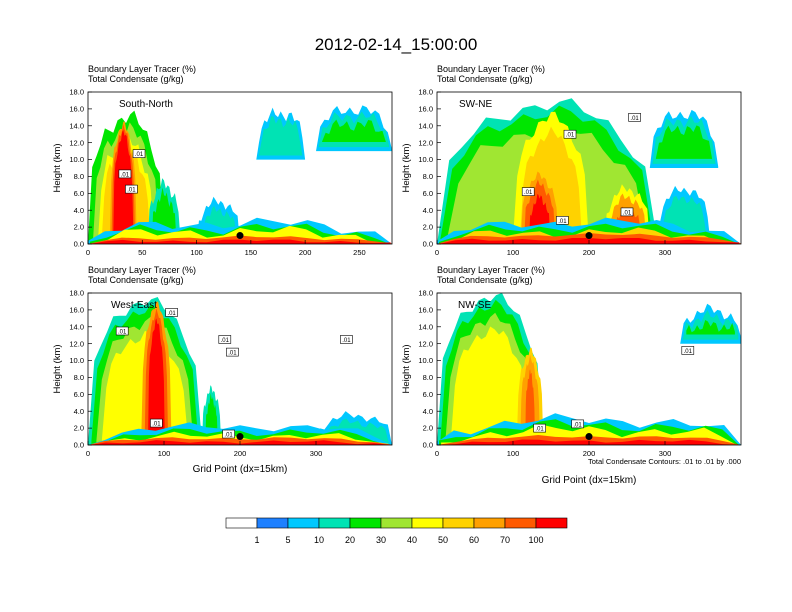  I want to click on colorbar-label: 30, so click(381, 540).